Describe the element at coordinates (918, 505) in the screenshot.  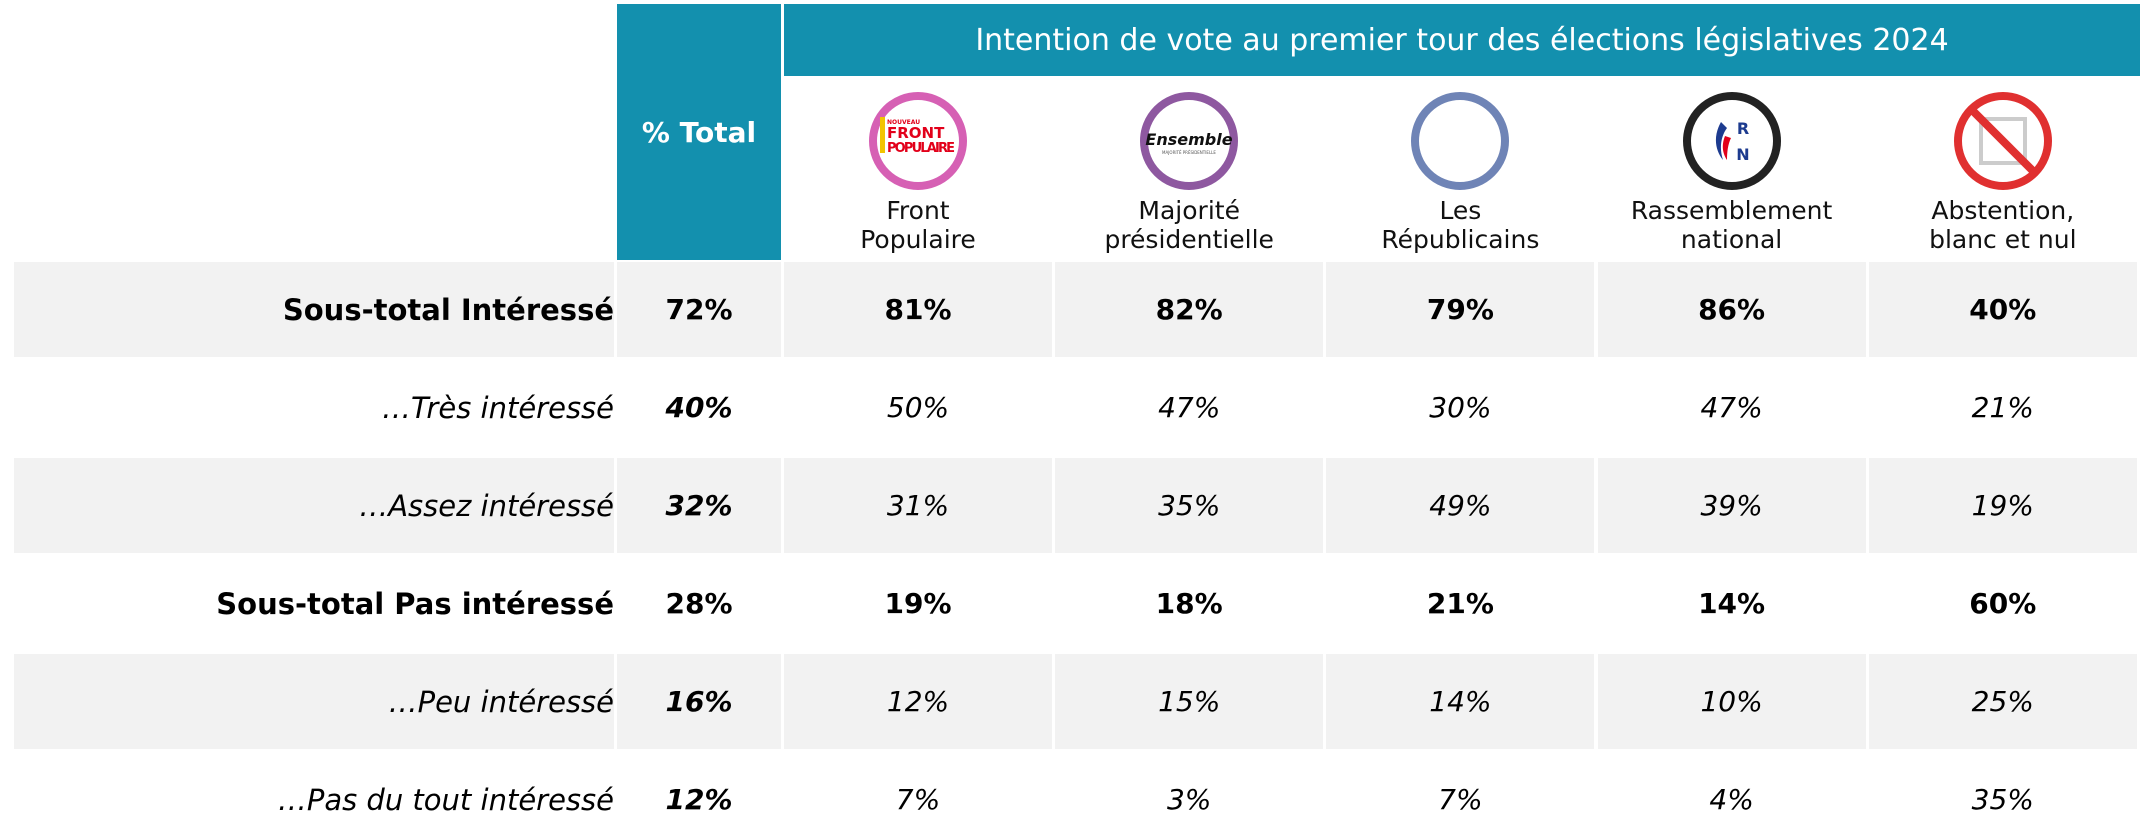
I see `table-cell: 31%` at that location.